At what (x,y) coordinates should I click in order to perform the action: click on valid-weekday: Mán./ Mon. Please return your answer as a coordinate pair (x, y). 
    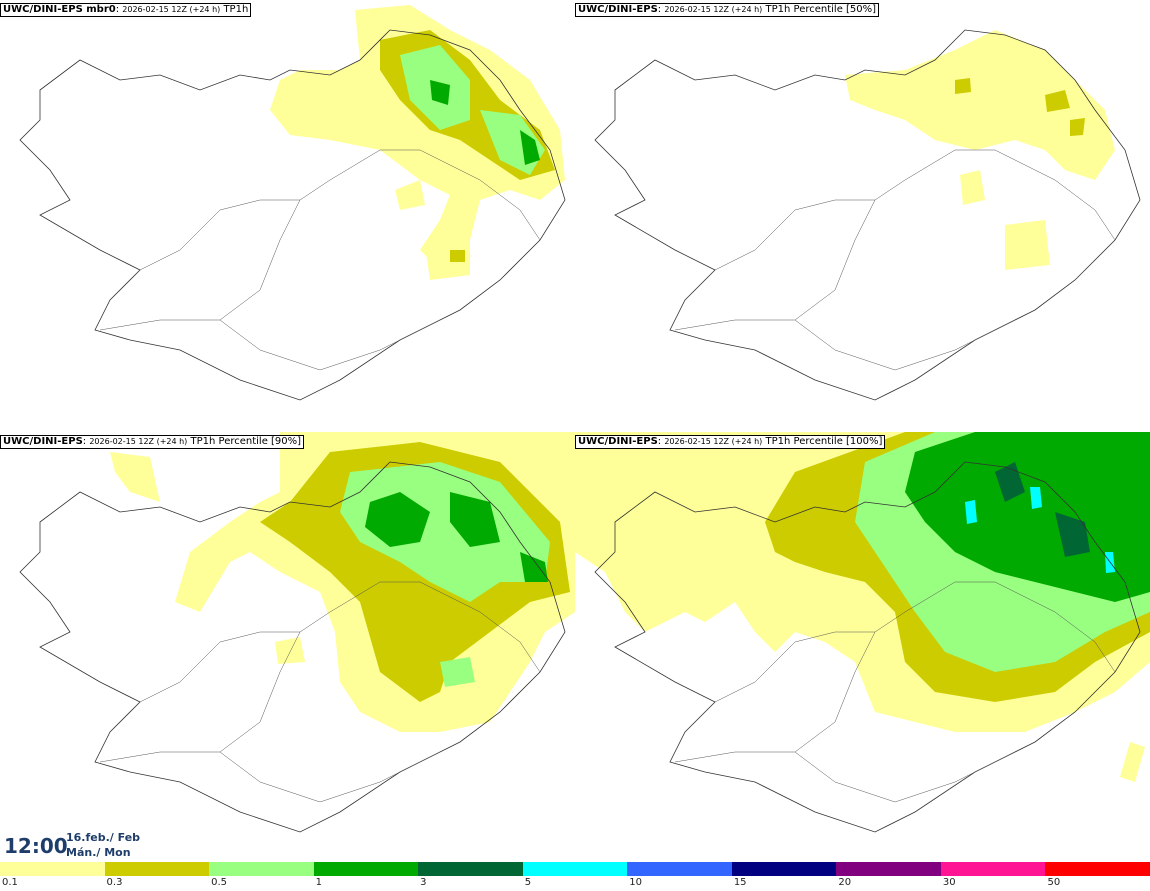
    Looking at the image, I should click on (98, 852).